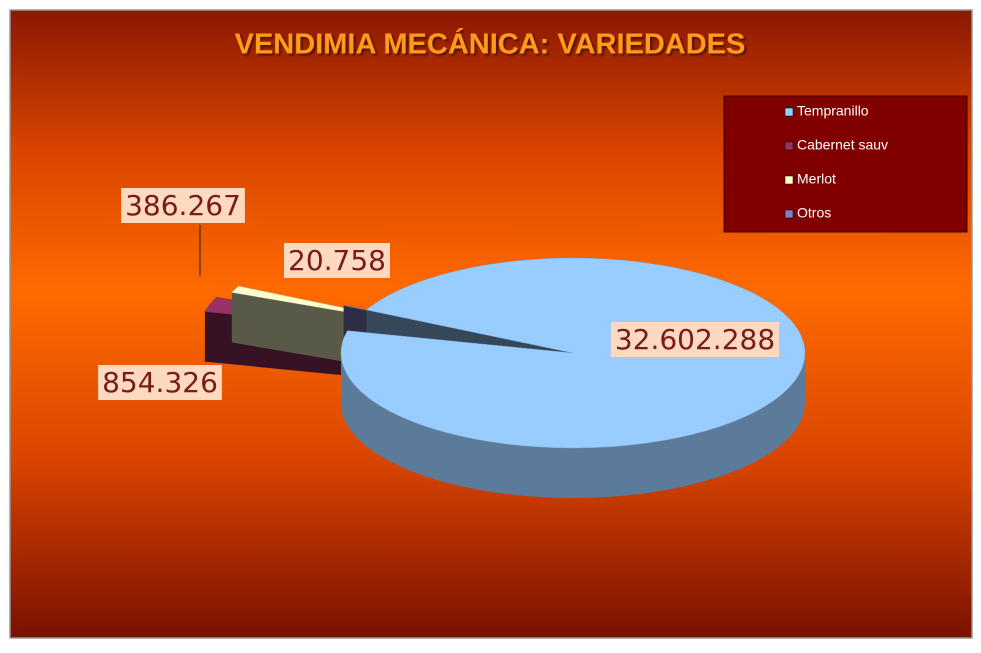  I want to click on legend-label: Tempranillo, so click(833, 111).